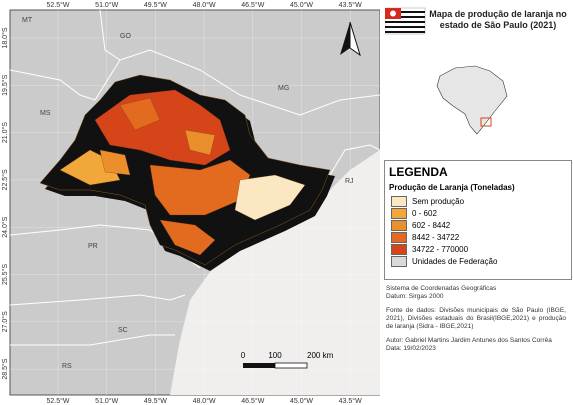 This screenshot has height=405, width=573. What do you see at coordinates (415, 296) in the screenshot?
I see `credits-line: Datum: Sirgas 2000` at bounding box center [415, 296].